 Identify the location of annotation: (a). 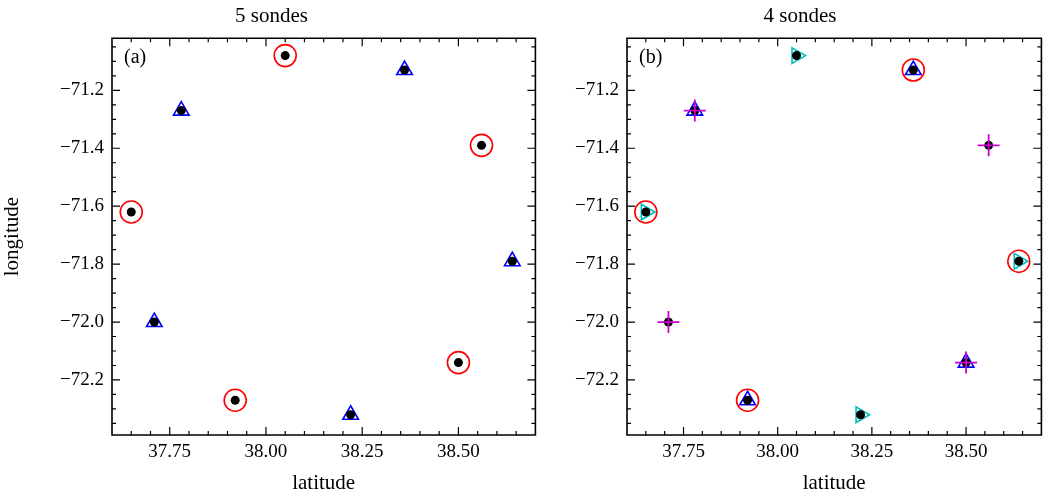
(135, 57).